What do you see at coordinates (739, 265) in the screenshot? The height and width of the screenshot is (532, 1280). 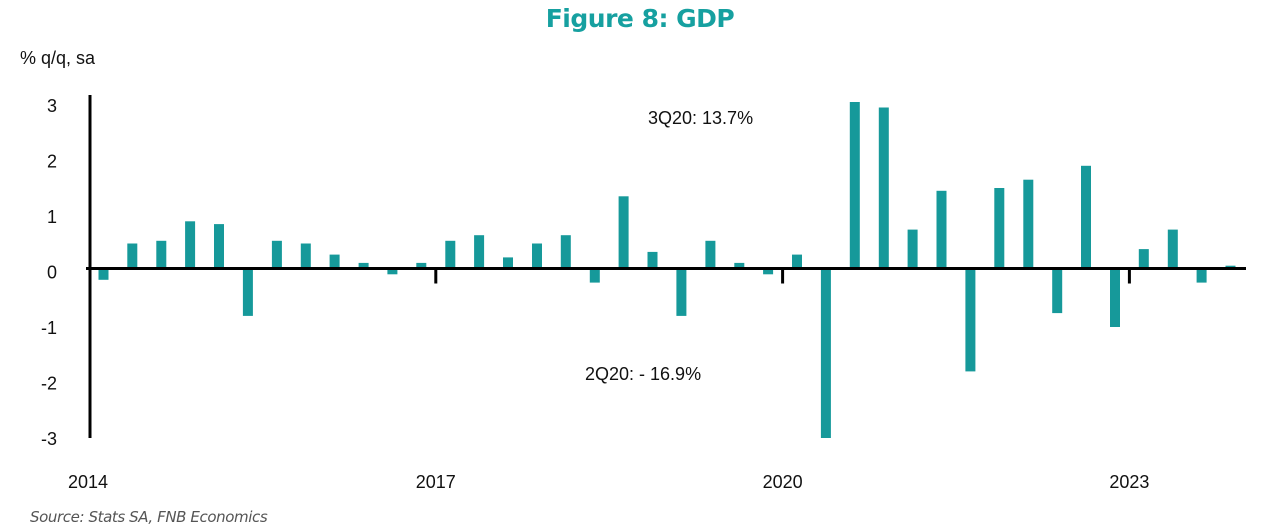 I see `bar-3Q19` at bounding box center [739, 265].